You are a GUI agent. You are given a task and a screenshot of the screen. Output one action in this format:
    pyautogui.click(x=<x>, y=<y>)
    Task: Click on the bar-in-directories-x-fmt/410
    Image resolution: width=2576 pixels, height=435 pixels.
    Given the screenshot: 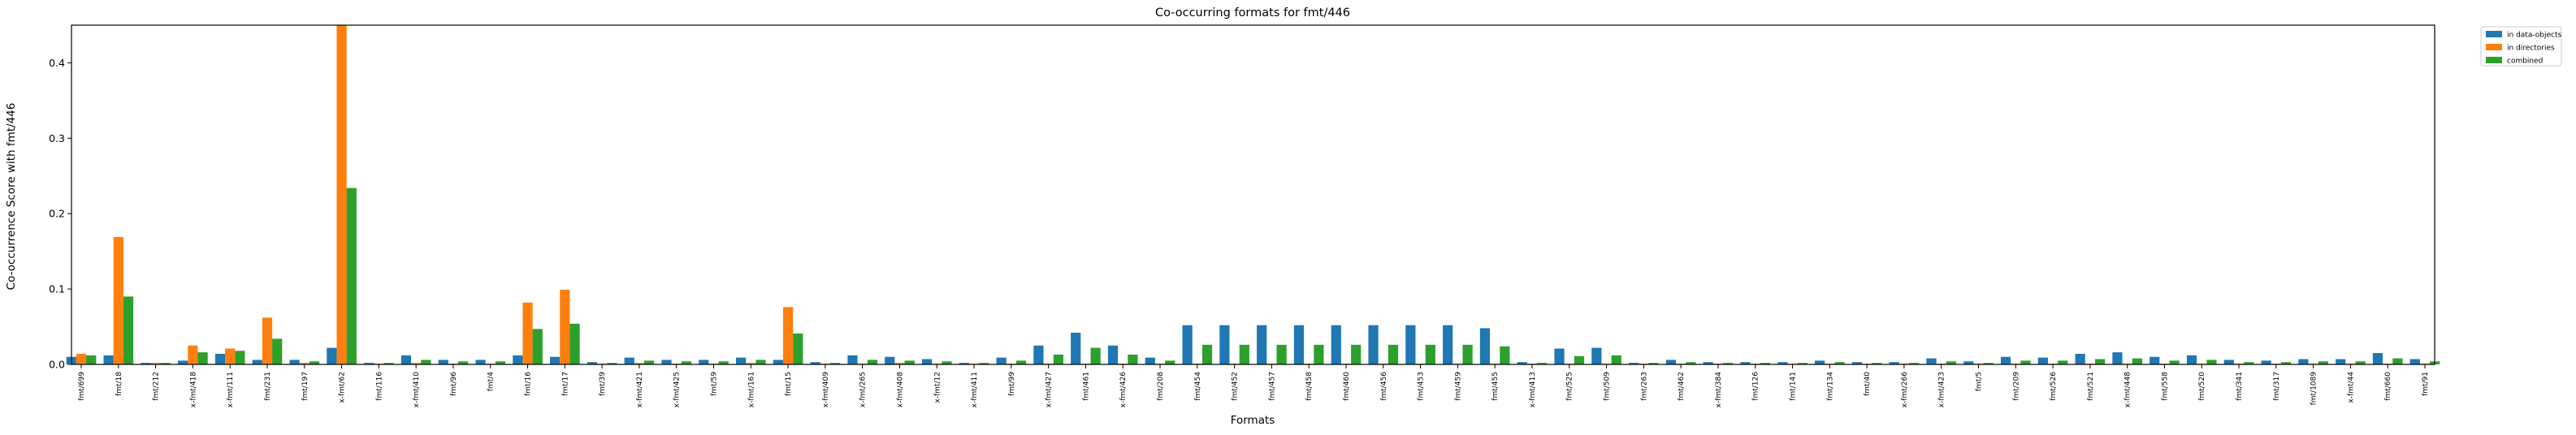 What is the action you would take?
    pyautogui.click(x=416, y=364)
    